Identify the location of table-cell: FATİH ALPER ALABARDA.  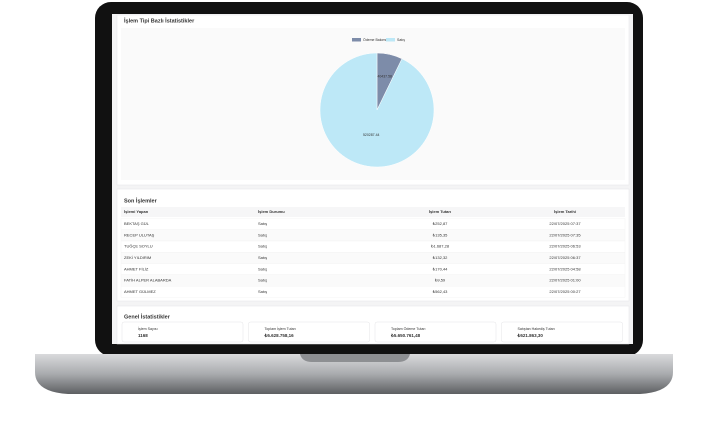
(148, 280).